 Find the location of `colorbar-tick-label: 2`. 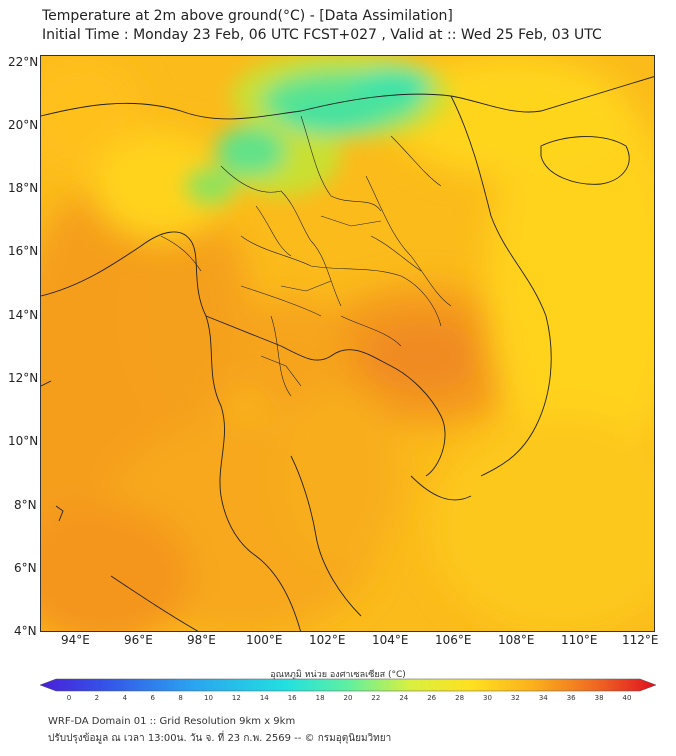

colorbar-tick-label: 2 is located at coordinates (97, 698).